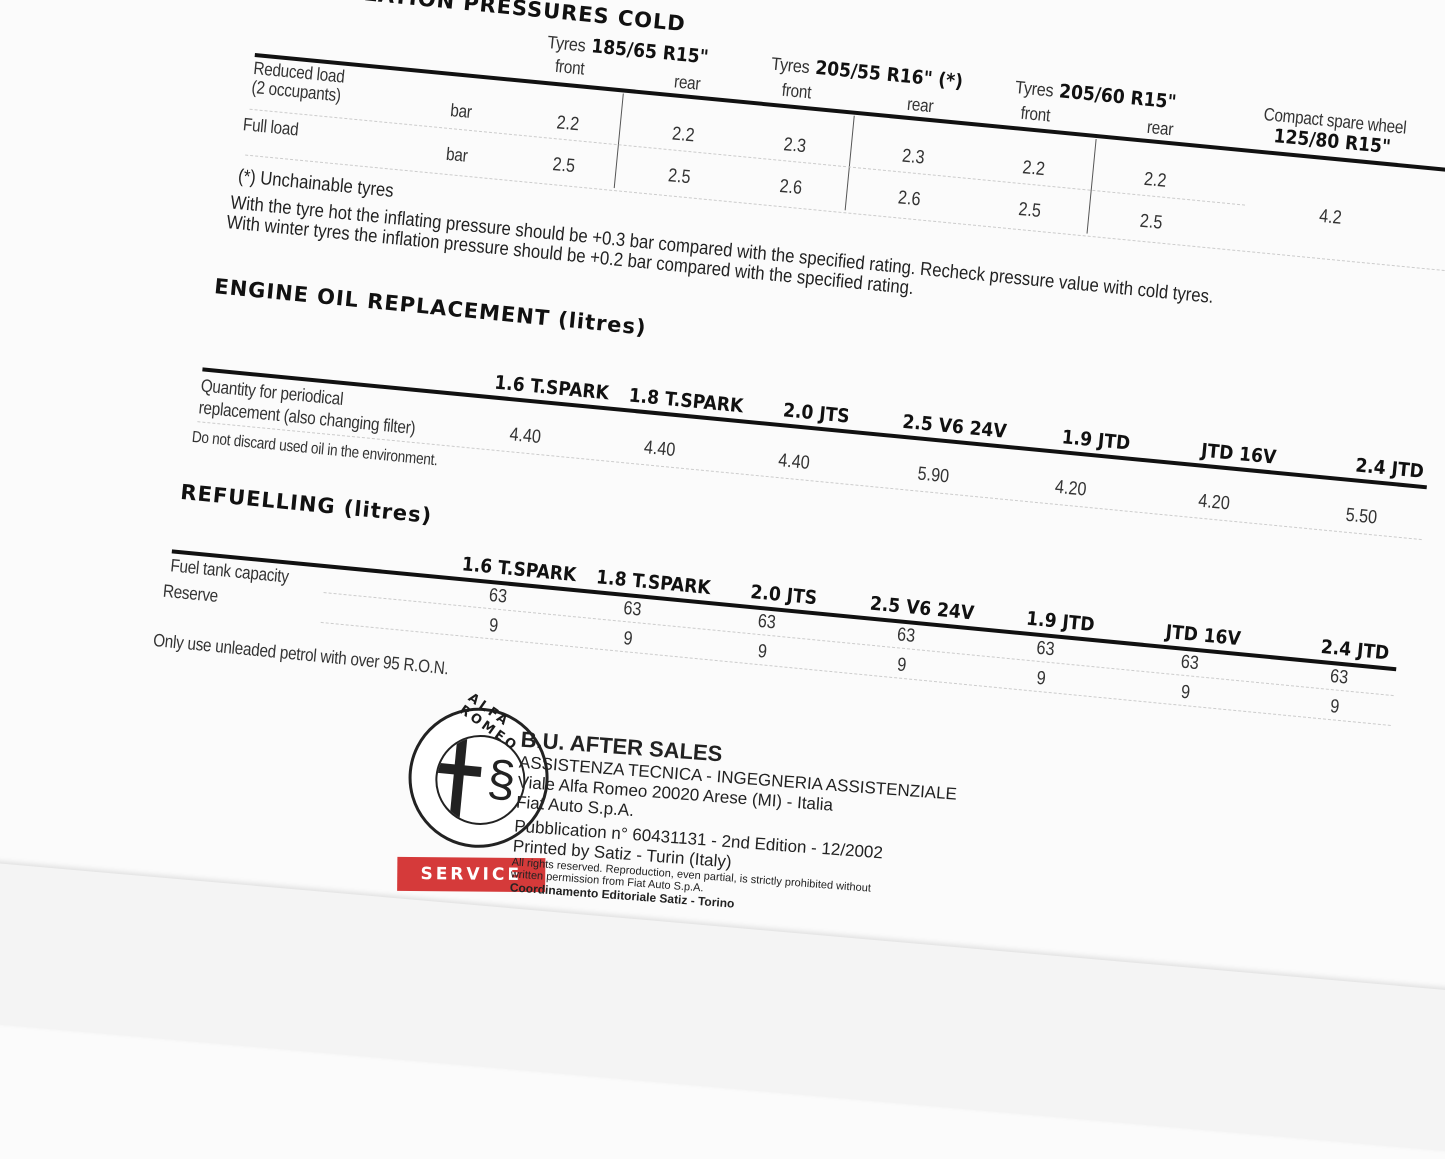 The width and height of the screenshot is (1445, 1159). I want to click on row-reduced-load: Reduced load (2 occupants), so click(298, 82).